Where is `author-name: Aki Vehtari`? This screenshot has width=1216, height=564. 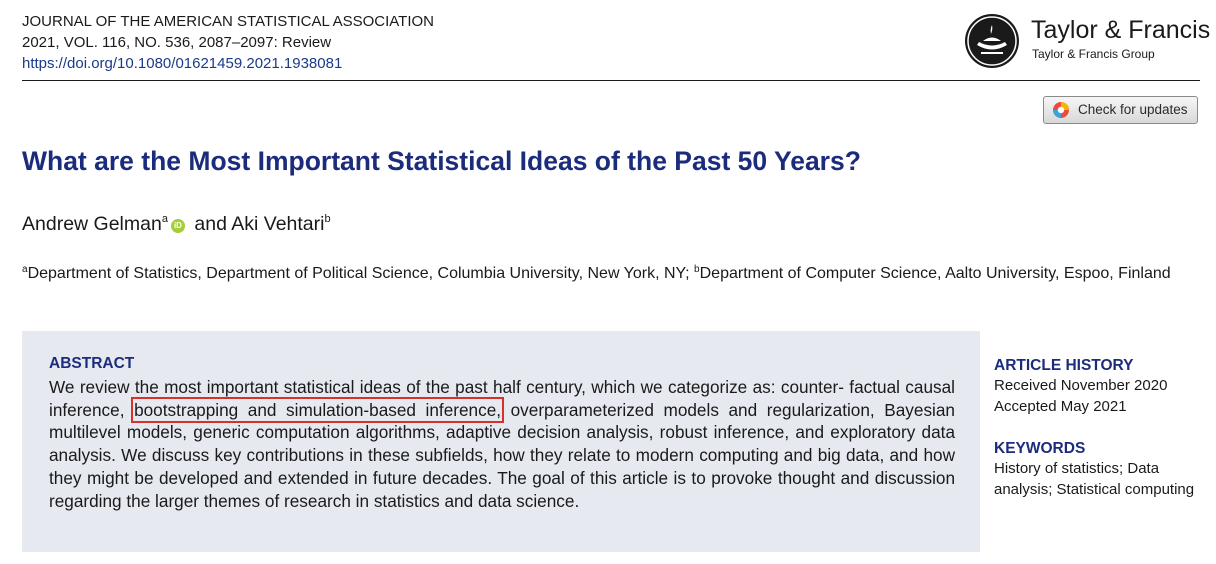 author-name: Aki Vehtari is located at coordinates (278, 224).